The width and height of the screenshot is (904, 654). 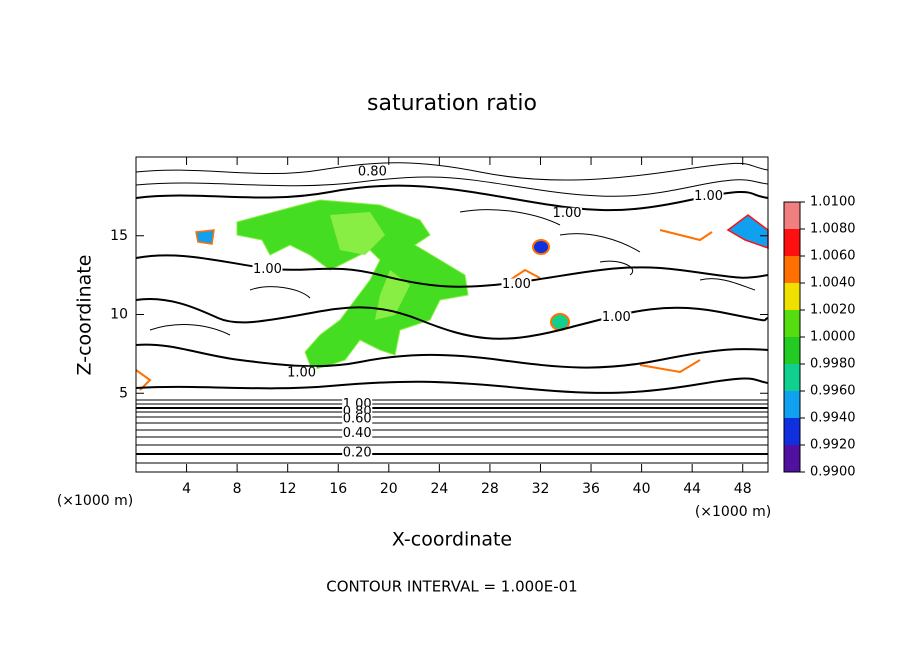 I want to click on colorbar-tick-label: 0.9940, so click(x=833, y=418).